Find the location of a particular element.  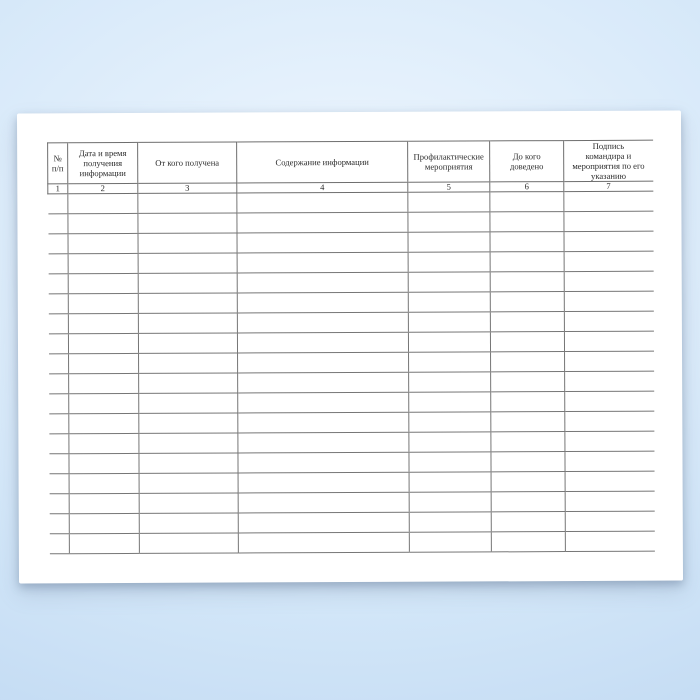

column-number: 2 is located at coordinates (102, 188).